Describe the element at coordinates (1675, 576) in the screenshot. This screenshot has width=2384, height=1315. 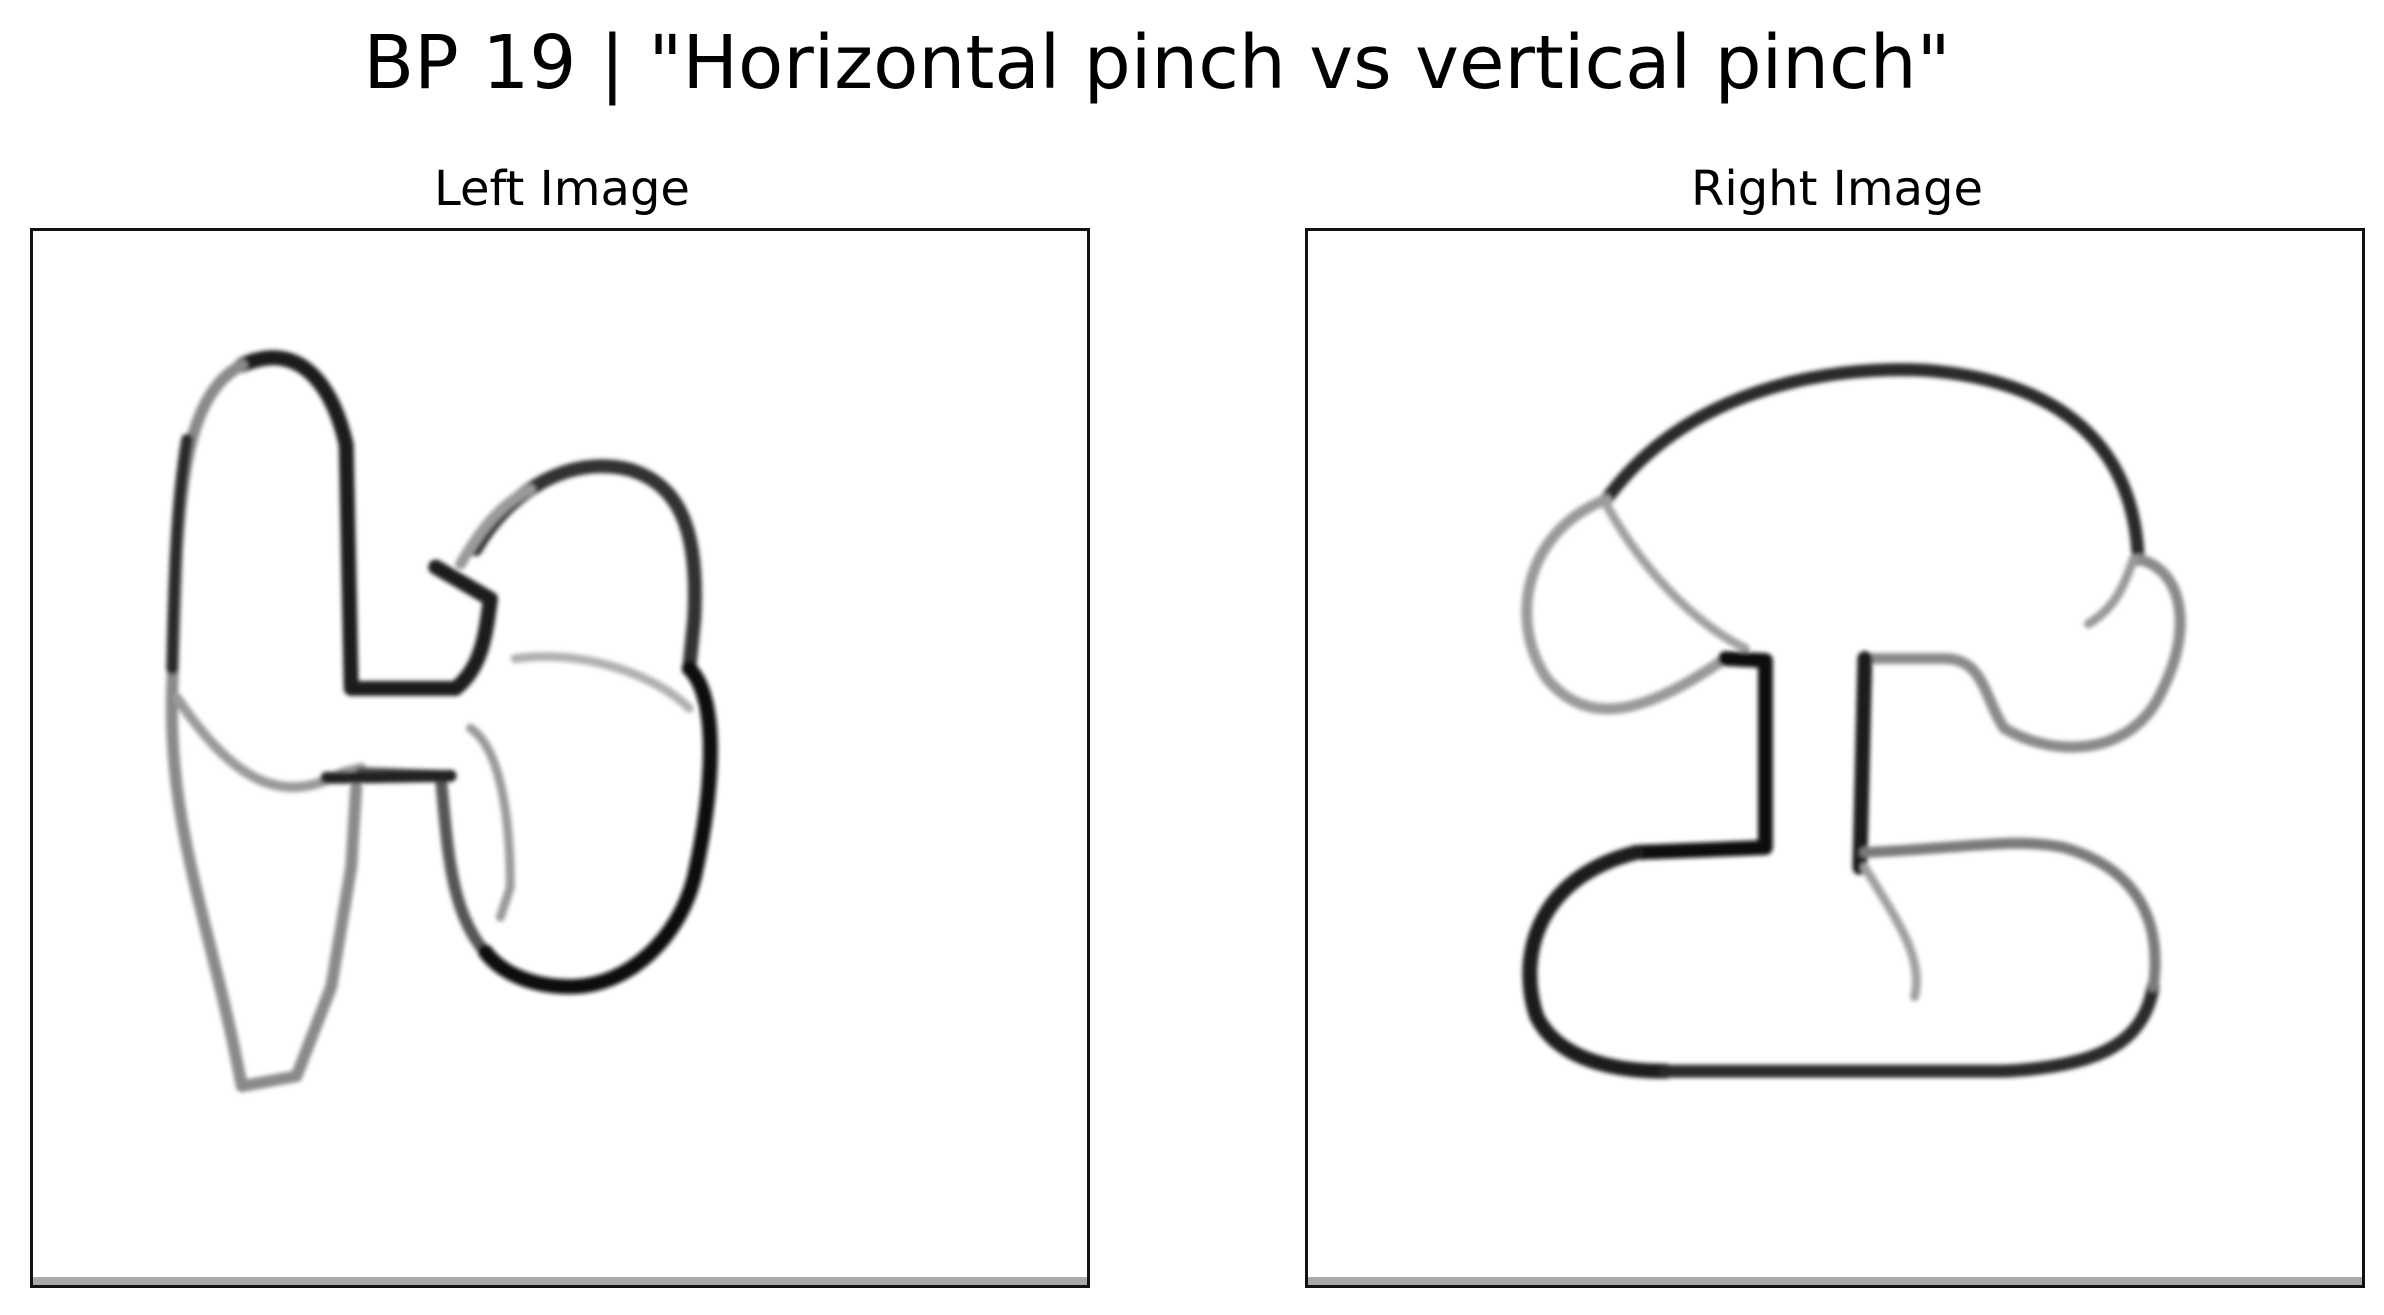
I see `top-dome-left-branch` at that location.